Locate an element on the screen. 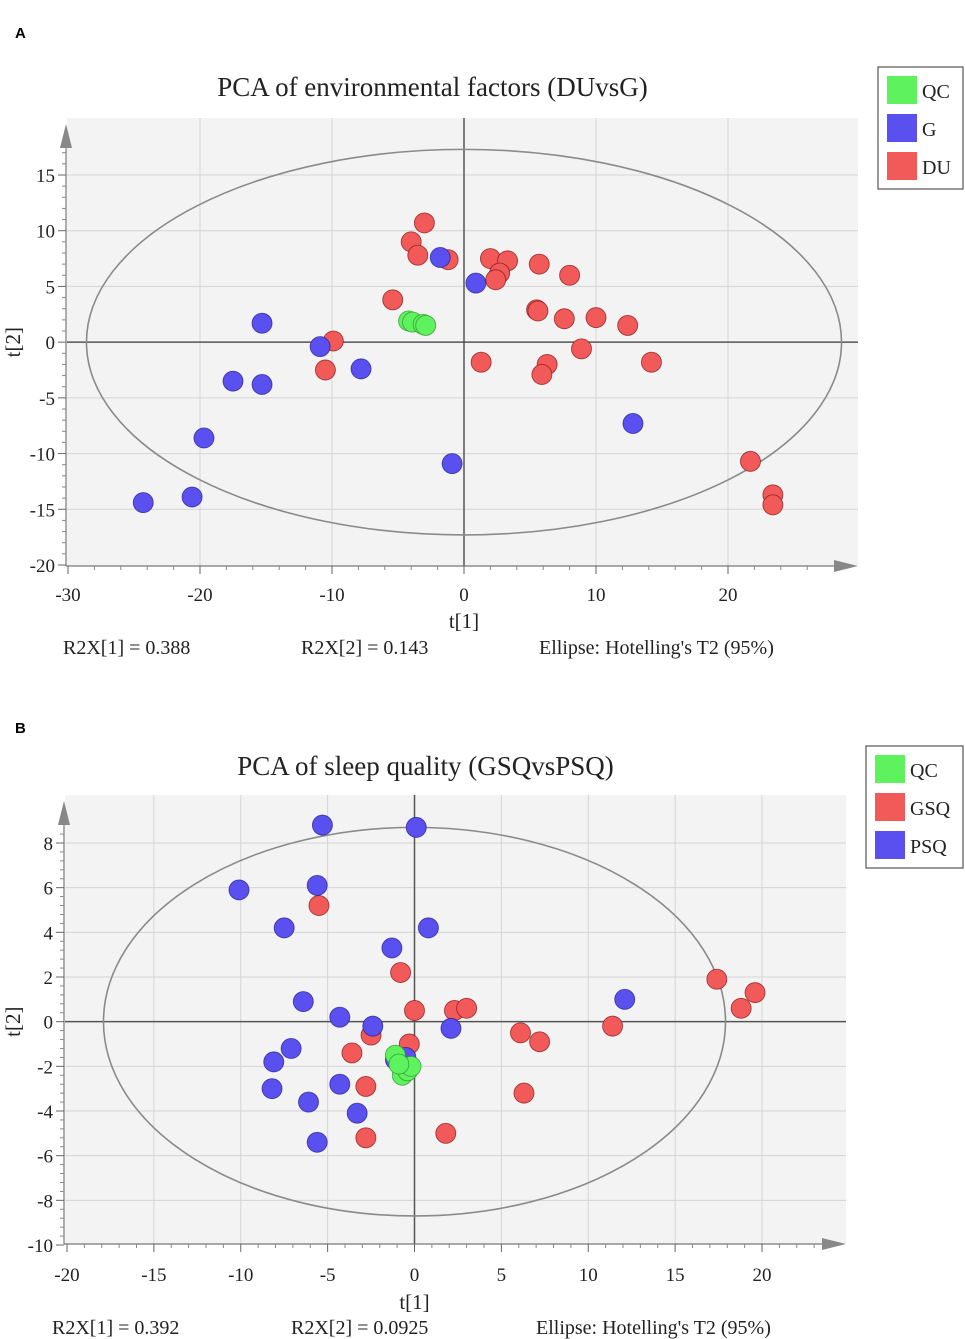 Image resolution: width=965 pixels, height=1339 pixels. legend-swatch-psq is located at coordinates (890, 845).